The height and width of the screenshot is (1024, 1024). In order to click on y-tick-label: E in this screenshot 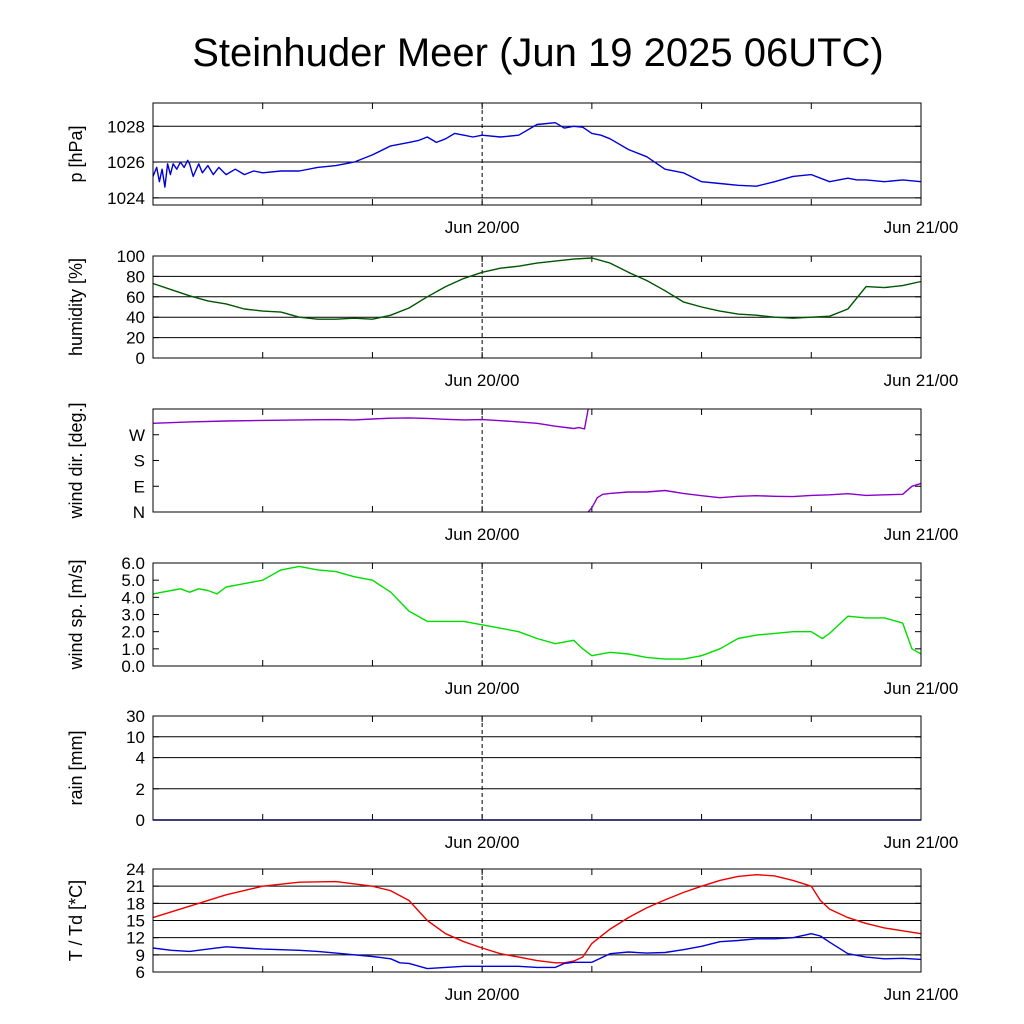, I will do `click(139, 486)`.